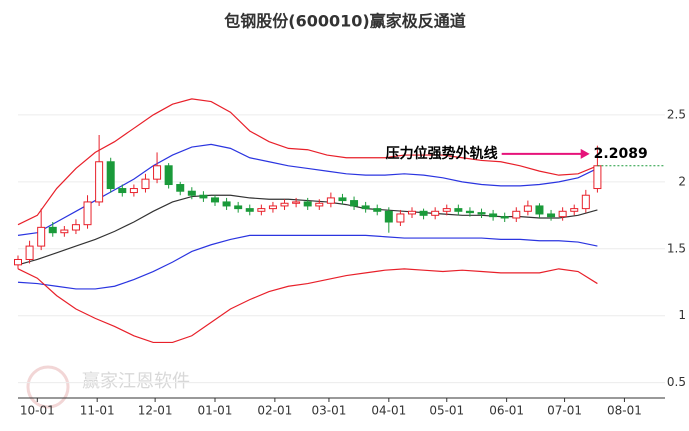  I want to click on x-tick-label: 01-01, so click(215, 411).